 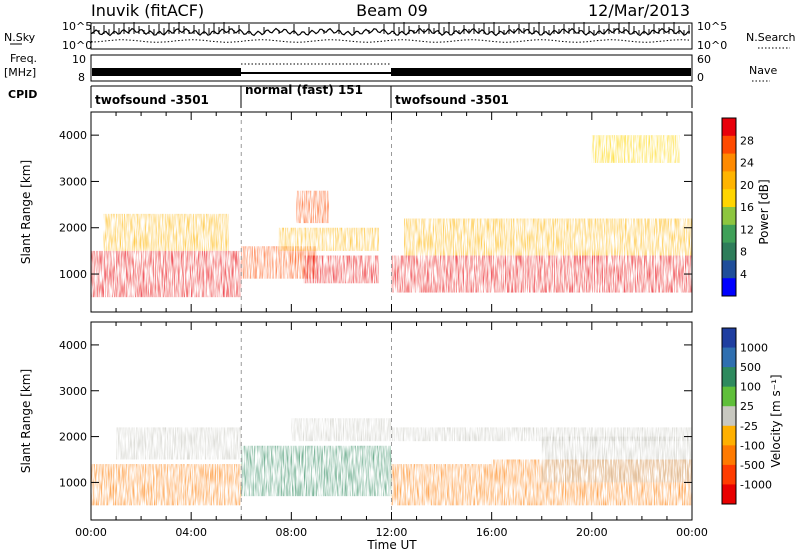 I want to click on velocity-ylabel: Slant Range [km], so click(x=26, y=421).